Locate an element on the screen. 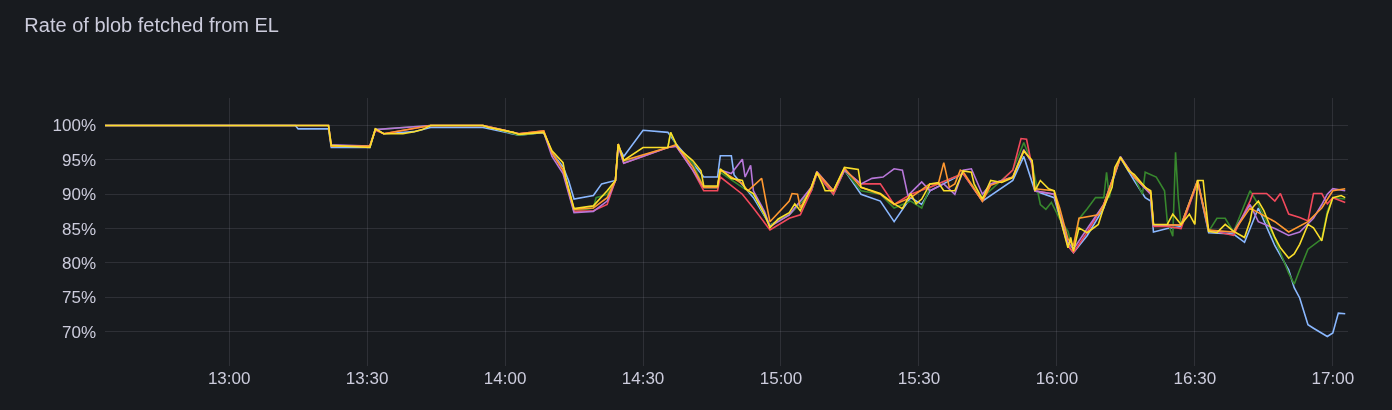  chart-title: Rate of blob fetched from EL is located at coordinates (151, 25).